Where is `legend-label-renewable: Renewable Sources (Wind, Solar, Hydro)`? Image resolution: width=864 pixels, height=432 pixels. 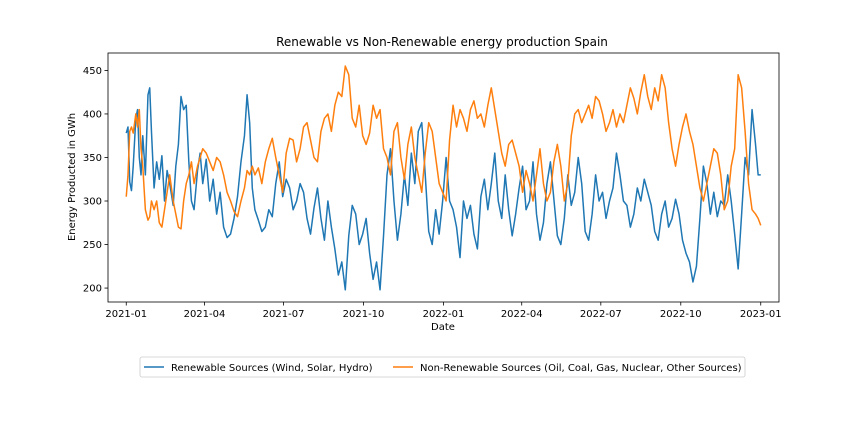 legend-label-renewable: Renewable Sources (Wind, Solar, Hydro) is located at coordinates (272, 368).